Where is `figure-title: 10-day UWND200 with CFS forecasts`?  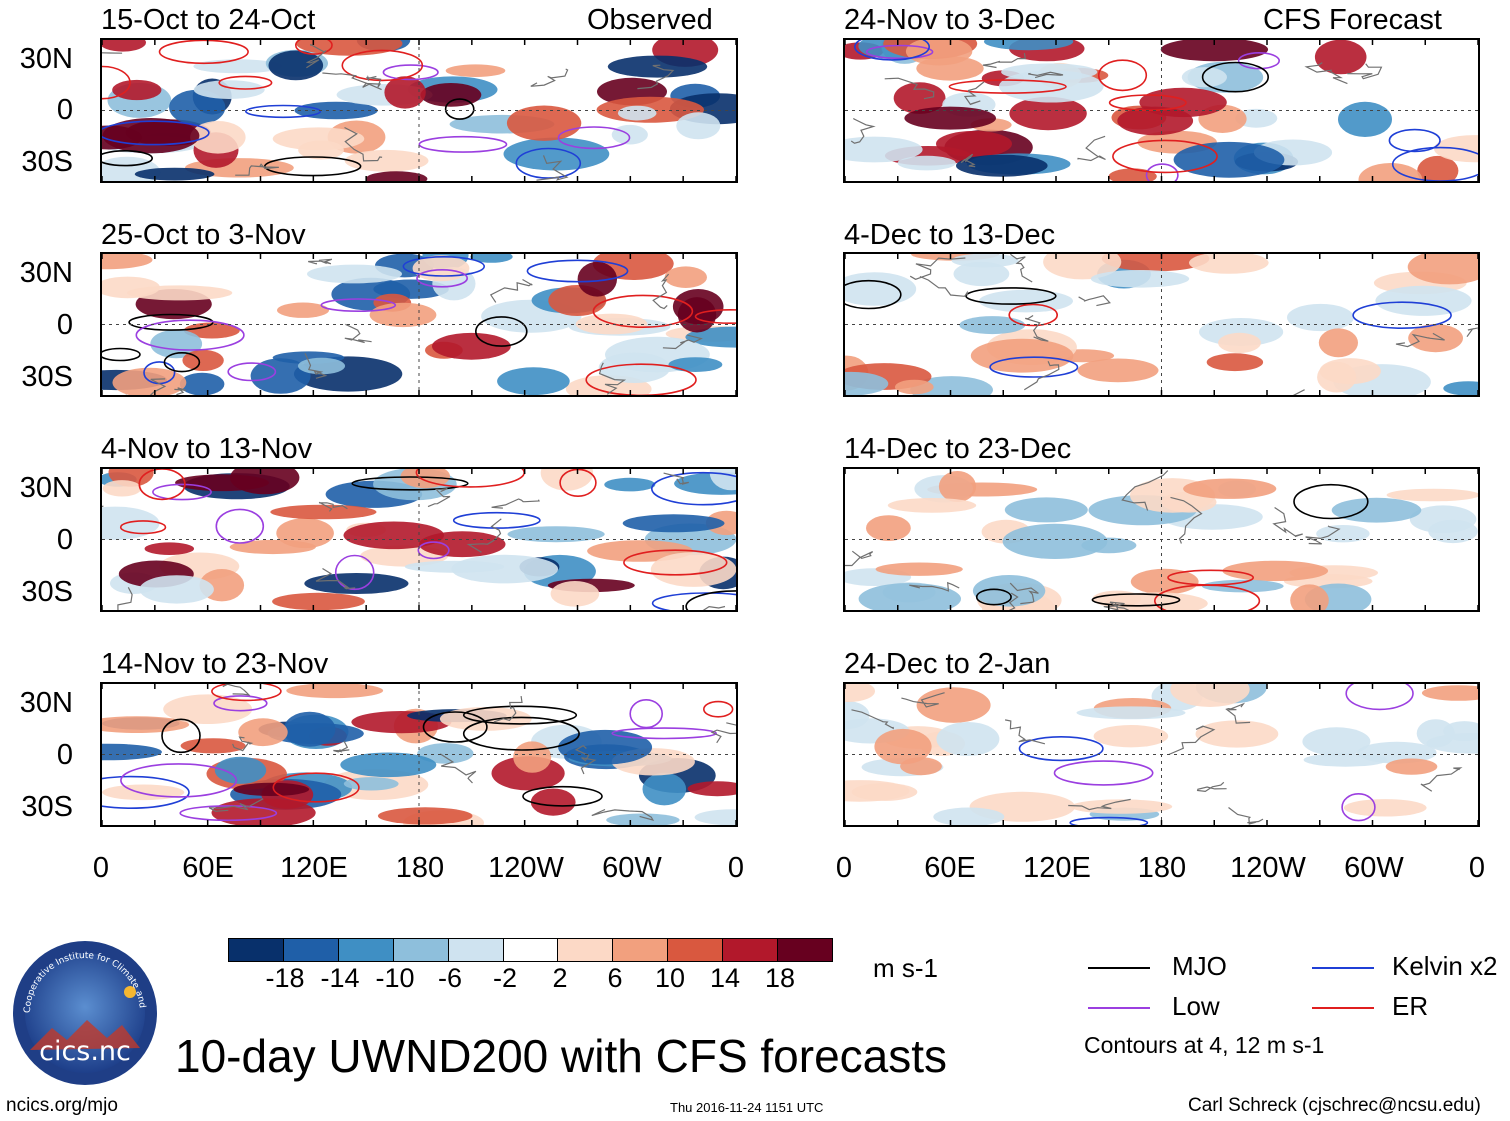
figure-title: 10-day UWND200 with CFS forecasts is located at coordinates (561, 1056).